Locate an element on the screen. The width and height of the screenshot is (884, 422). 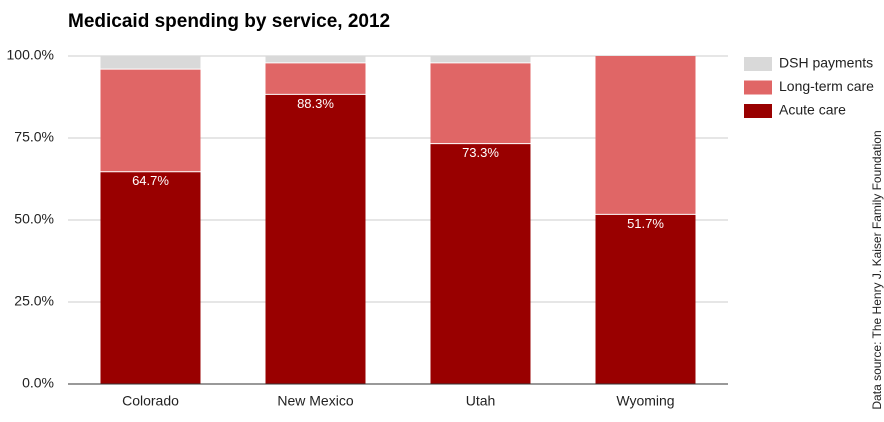
legend-label: DSH payments is located at coordinates (826, 63).